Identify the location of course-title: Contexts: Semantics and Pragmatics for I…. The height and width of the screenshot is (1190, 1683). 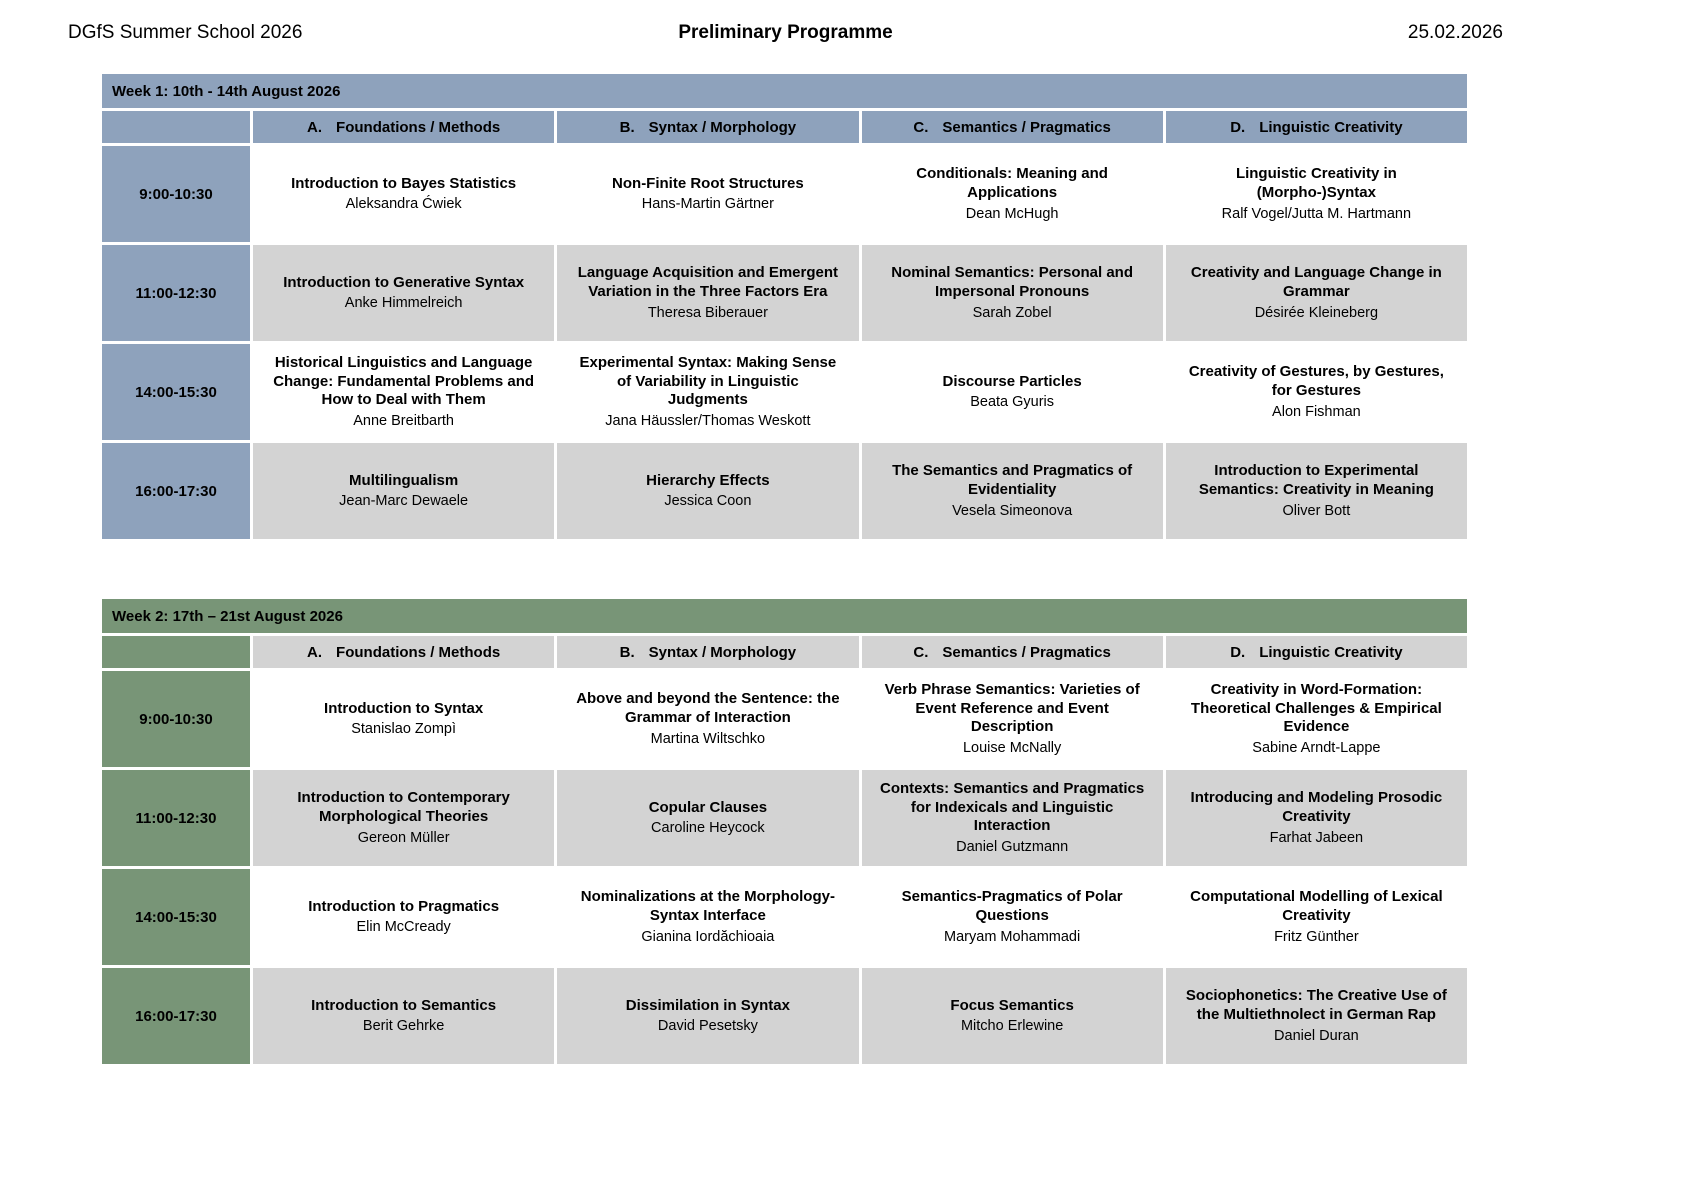
(1012, 807).